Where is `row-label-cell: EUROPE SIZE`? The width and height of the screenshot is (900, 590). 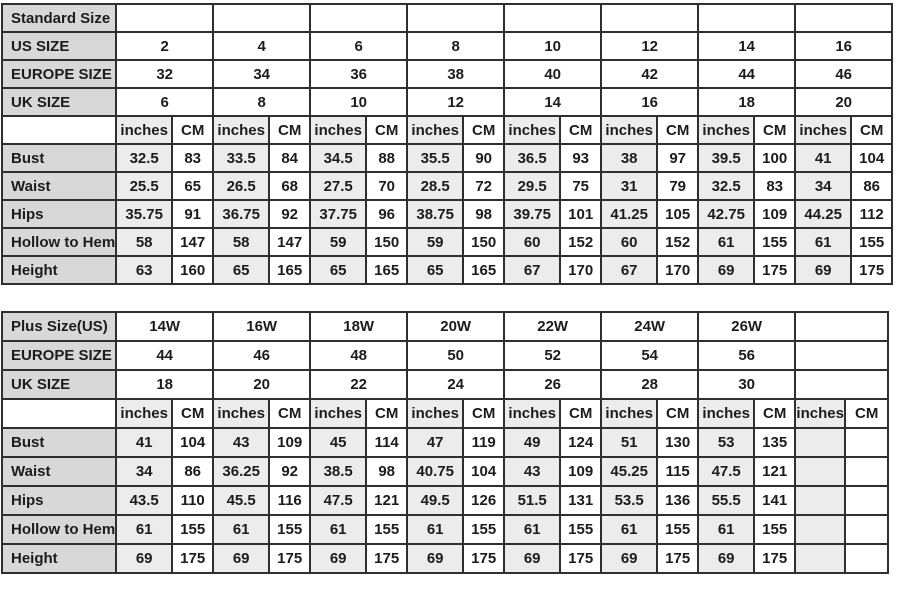
row-label-cell: EUROPE SIZE is located at coordinates (59, 355).